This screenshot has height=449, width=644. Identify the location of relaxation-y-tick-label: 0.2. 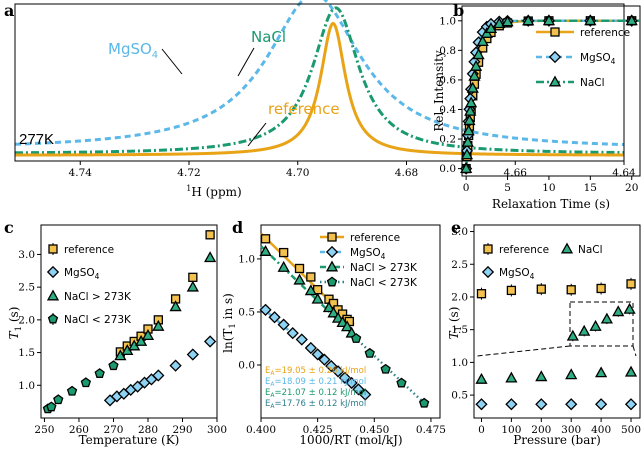
(447, 140).